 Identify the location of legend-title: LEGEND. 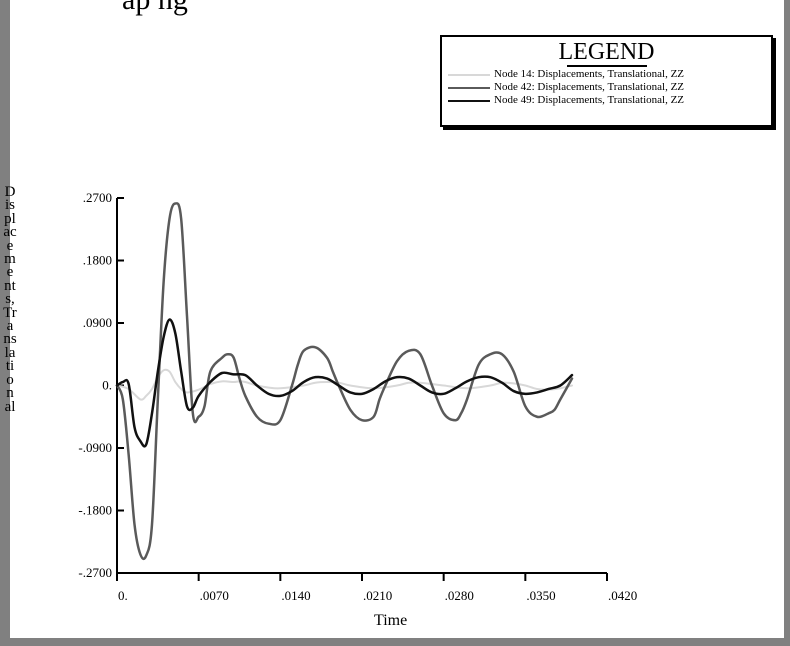
(606, 52).